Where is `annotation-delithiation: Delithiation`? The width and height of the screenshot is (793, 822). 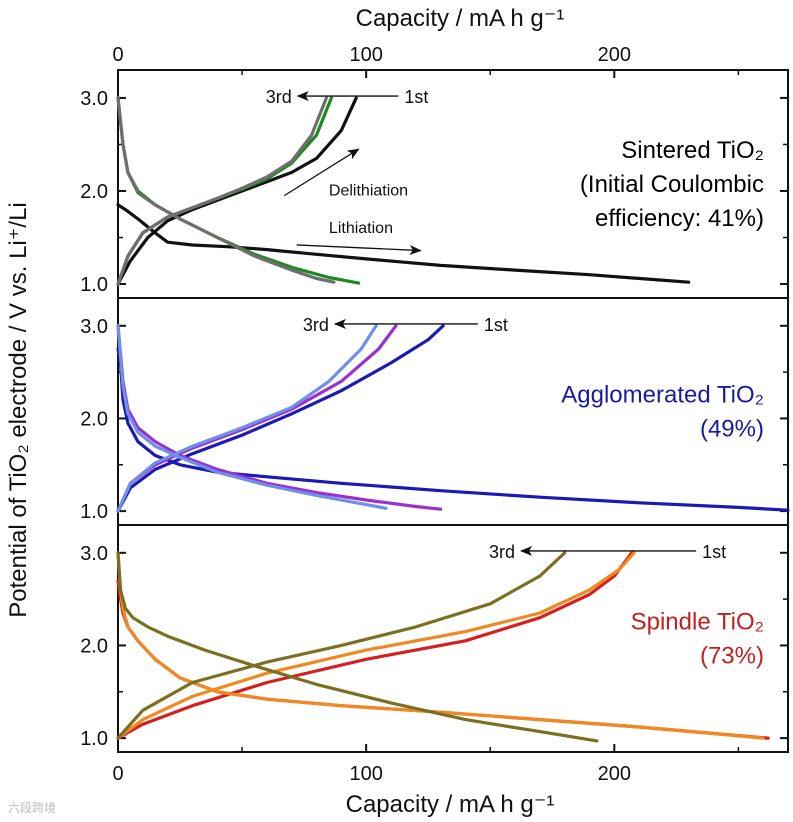
annotation-delithiation: Delithiation is located at coordinates (368, 191).